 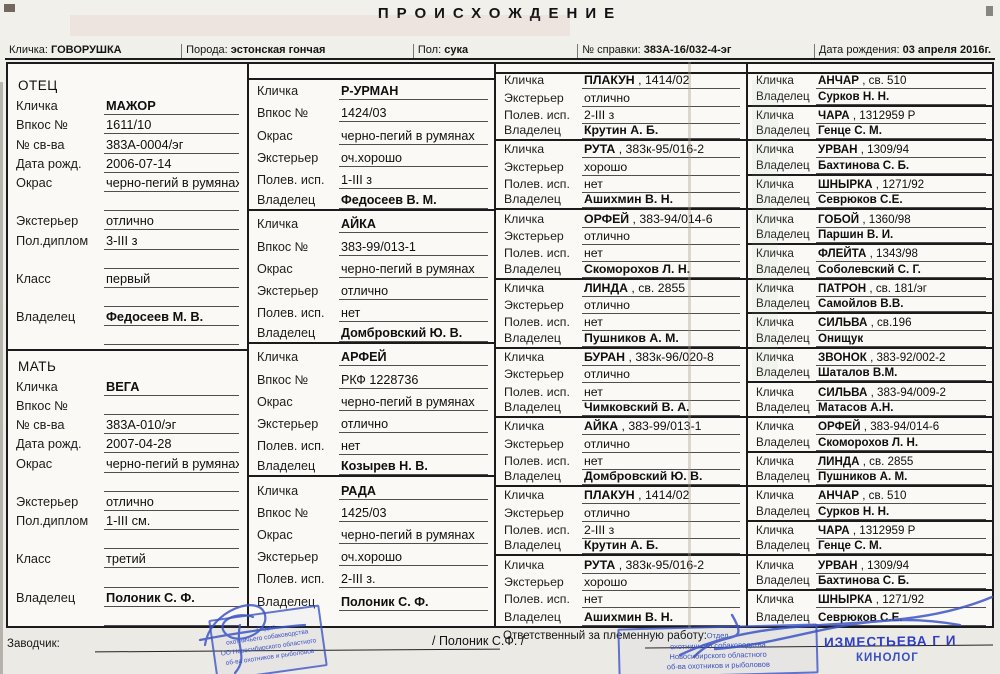 What do you see at coordinates (901, 186) in the screenshot?
I see `field-value: ШНЫРКА , 1271/92` at bounding box center [901, 186].